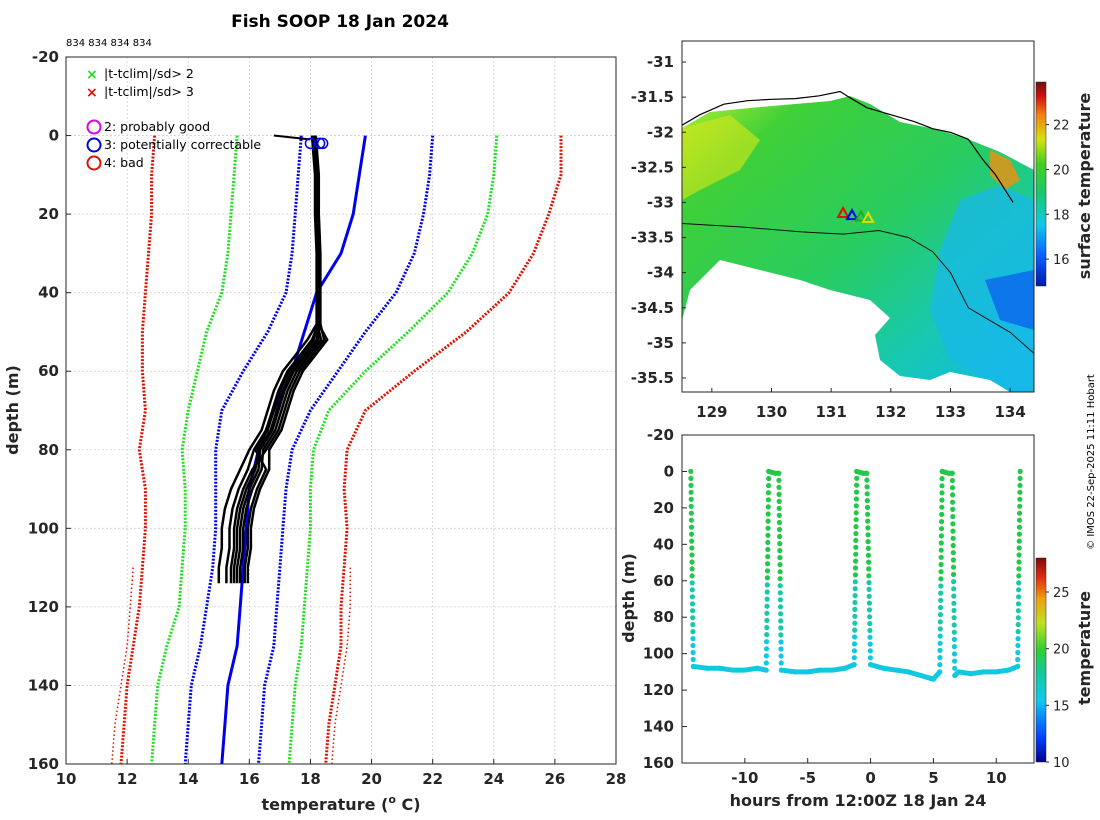 This screenshot has width=1100, height=820. What do you see at coordinates (1041, 660) in the screenshot?
I see `temperature-colorbar` at bounding box center [1041, 660].